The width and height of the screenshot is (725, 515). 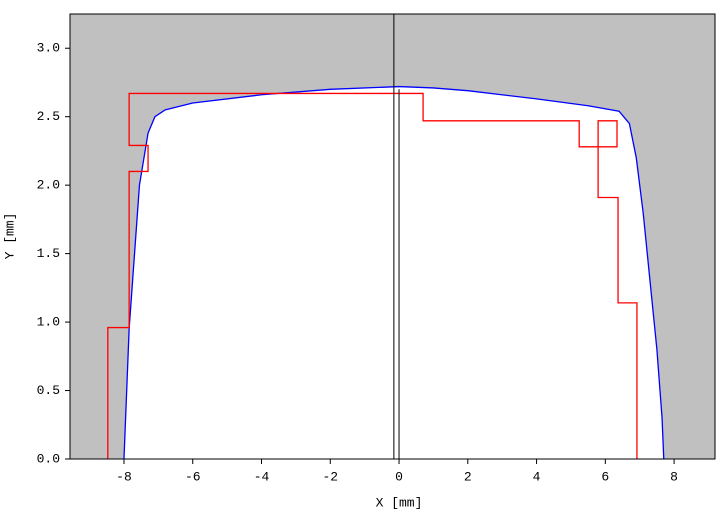 I want to click on x-tick-label: 0, so click(x=399, y=476).